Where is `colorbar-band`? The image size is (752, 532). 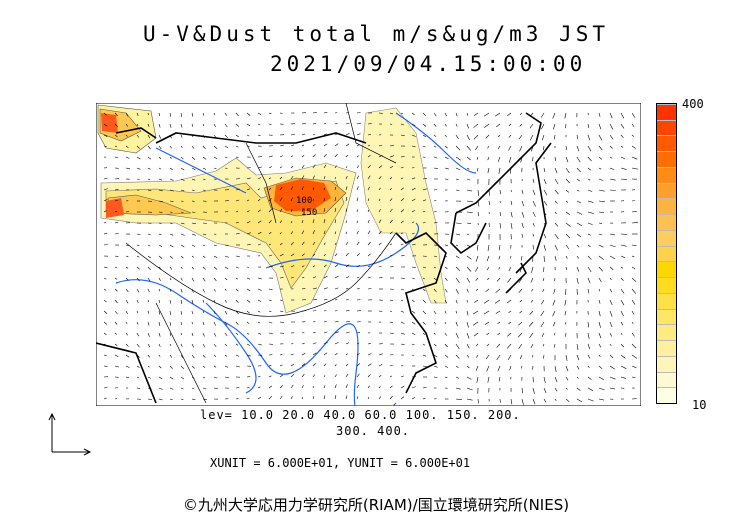 colorbar-band is located at coordinates (666, 174).